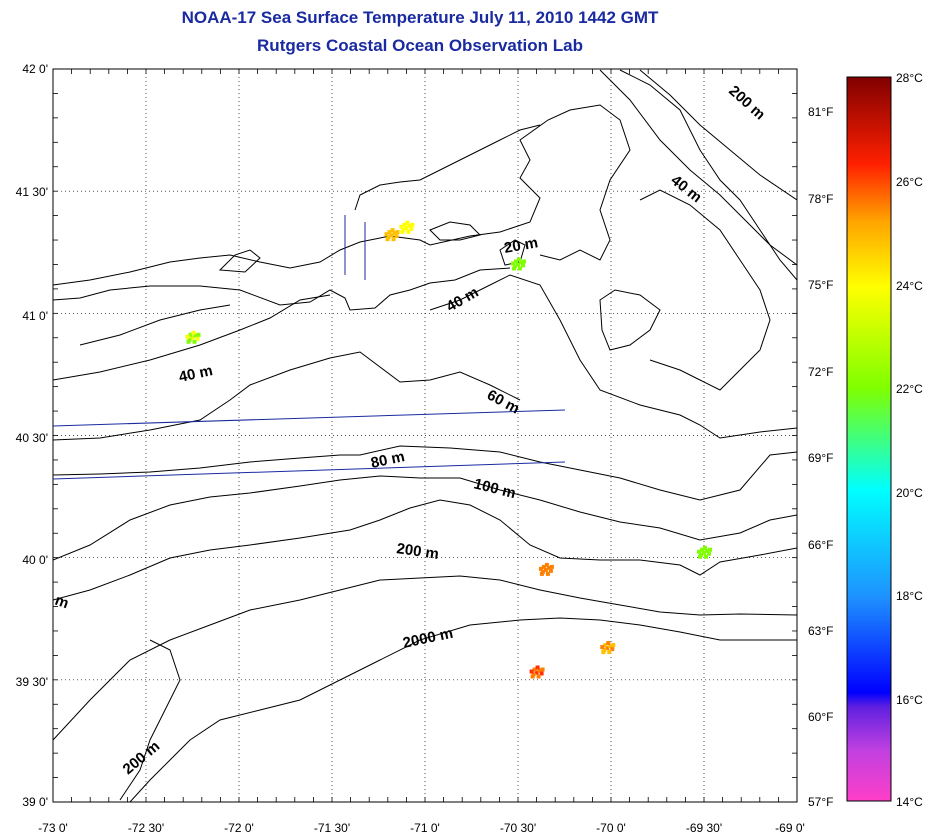 This screenshot has width=936, height=840. Describe the element at coordinates (909, 286) in the screenshot. I see `celsius-tick-label: 24°C` at that location.